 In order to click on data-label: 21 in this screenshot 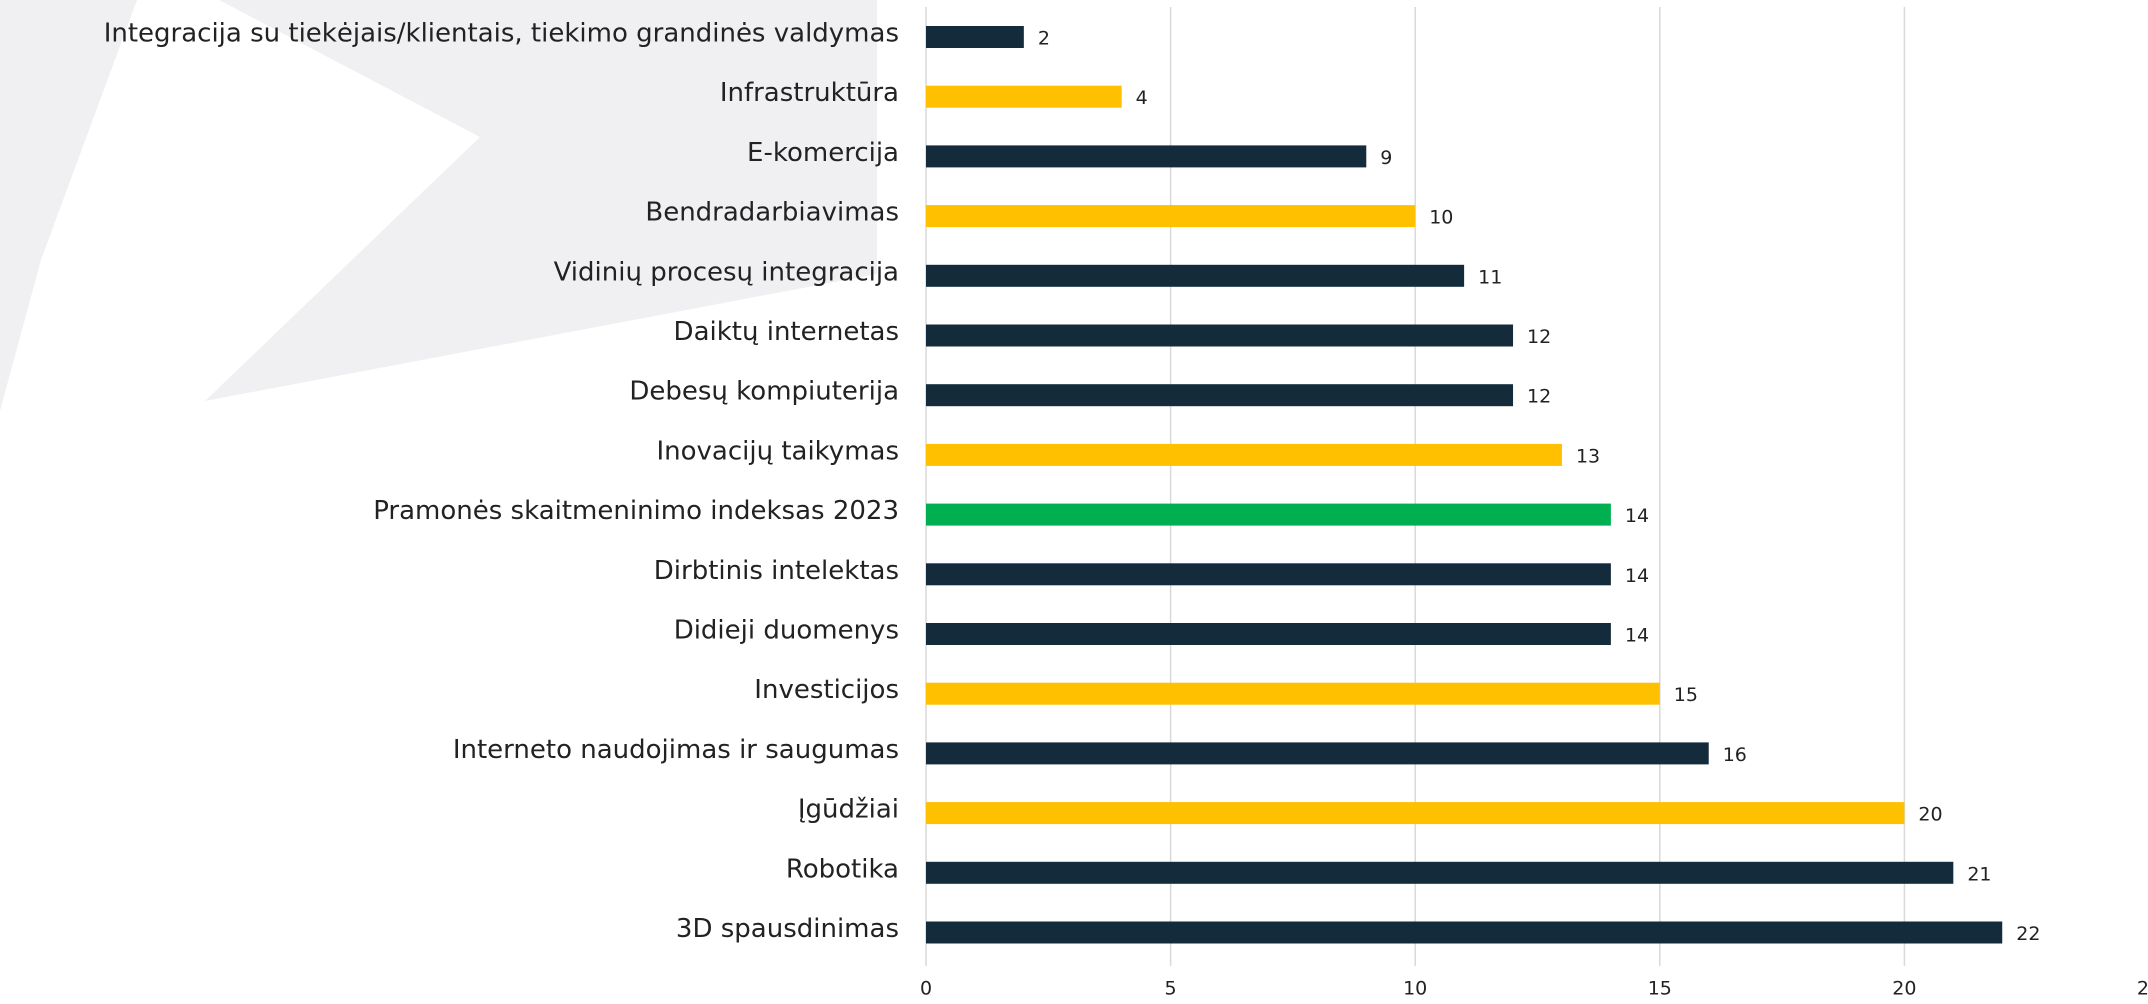, I will do `click(1979, 874)`.